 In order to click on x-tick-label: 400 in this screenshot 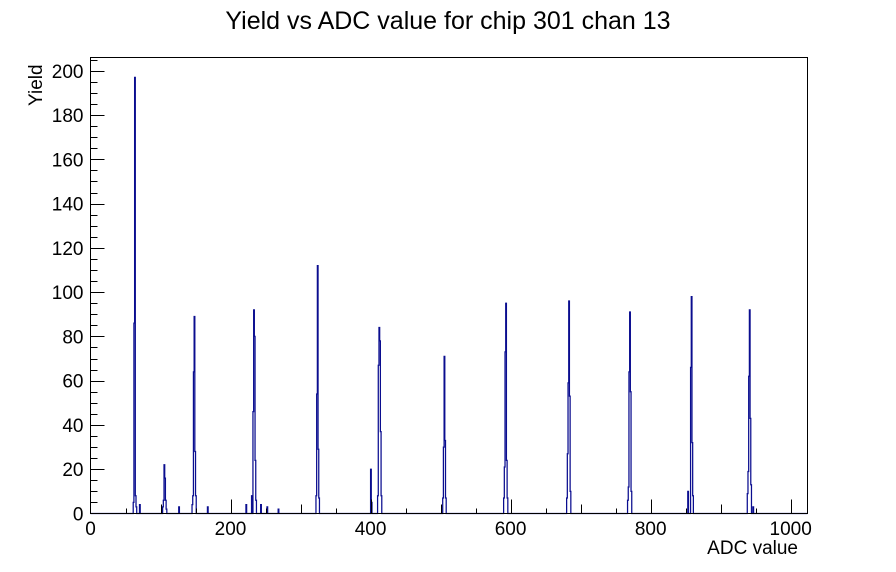, I will do `click(371, 529)`.